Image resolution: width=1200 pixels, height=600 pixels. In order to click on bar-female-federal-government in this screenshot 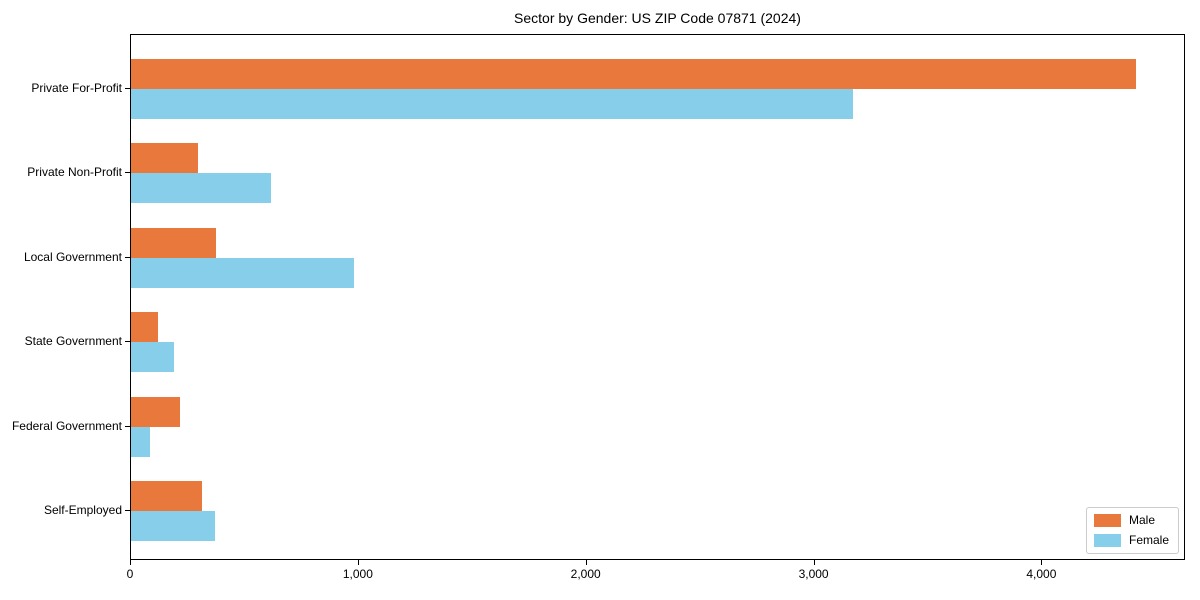, I will do `click(141, 441)`.